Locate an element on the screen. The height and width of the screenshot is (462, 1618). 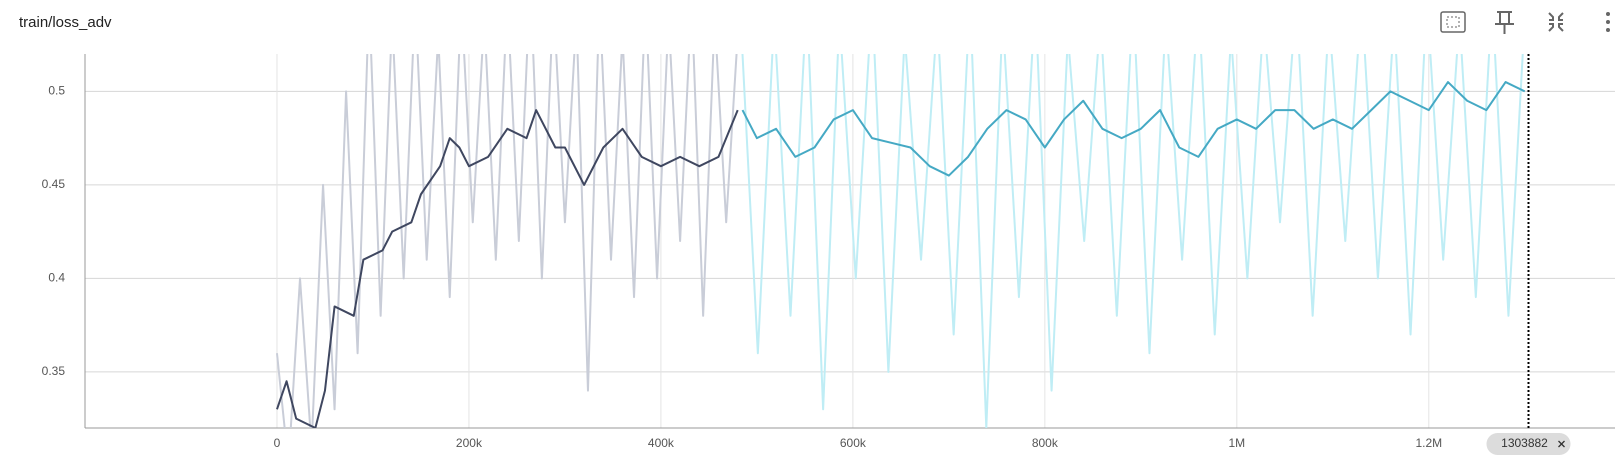
cursor-close is located at coordinates (1561, 444).